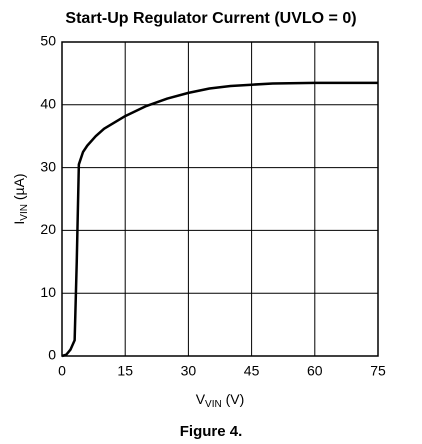 This screenshot has width=422, height=444. I want to click on chart-title: Start-Up Regulator Current (UVLO = 0), so click(210, 18).